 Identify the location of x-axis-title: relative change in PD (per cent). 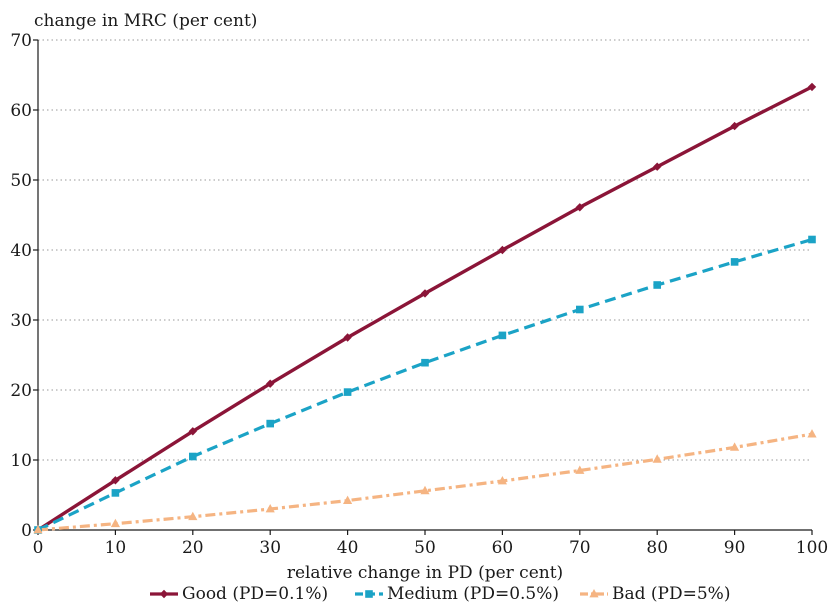
(425, 573).